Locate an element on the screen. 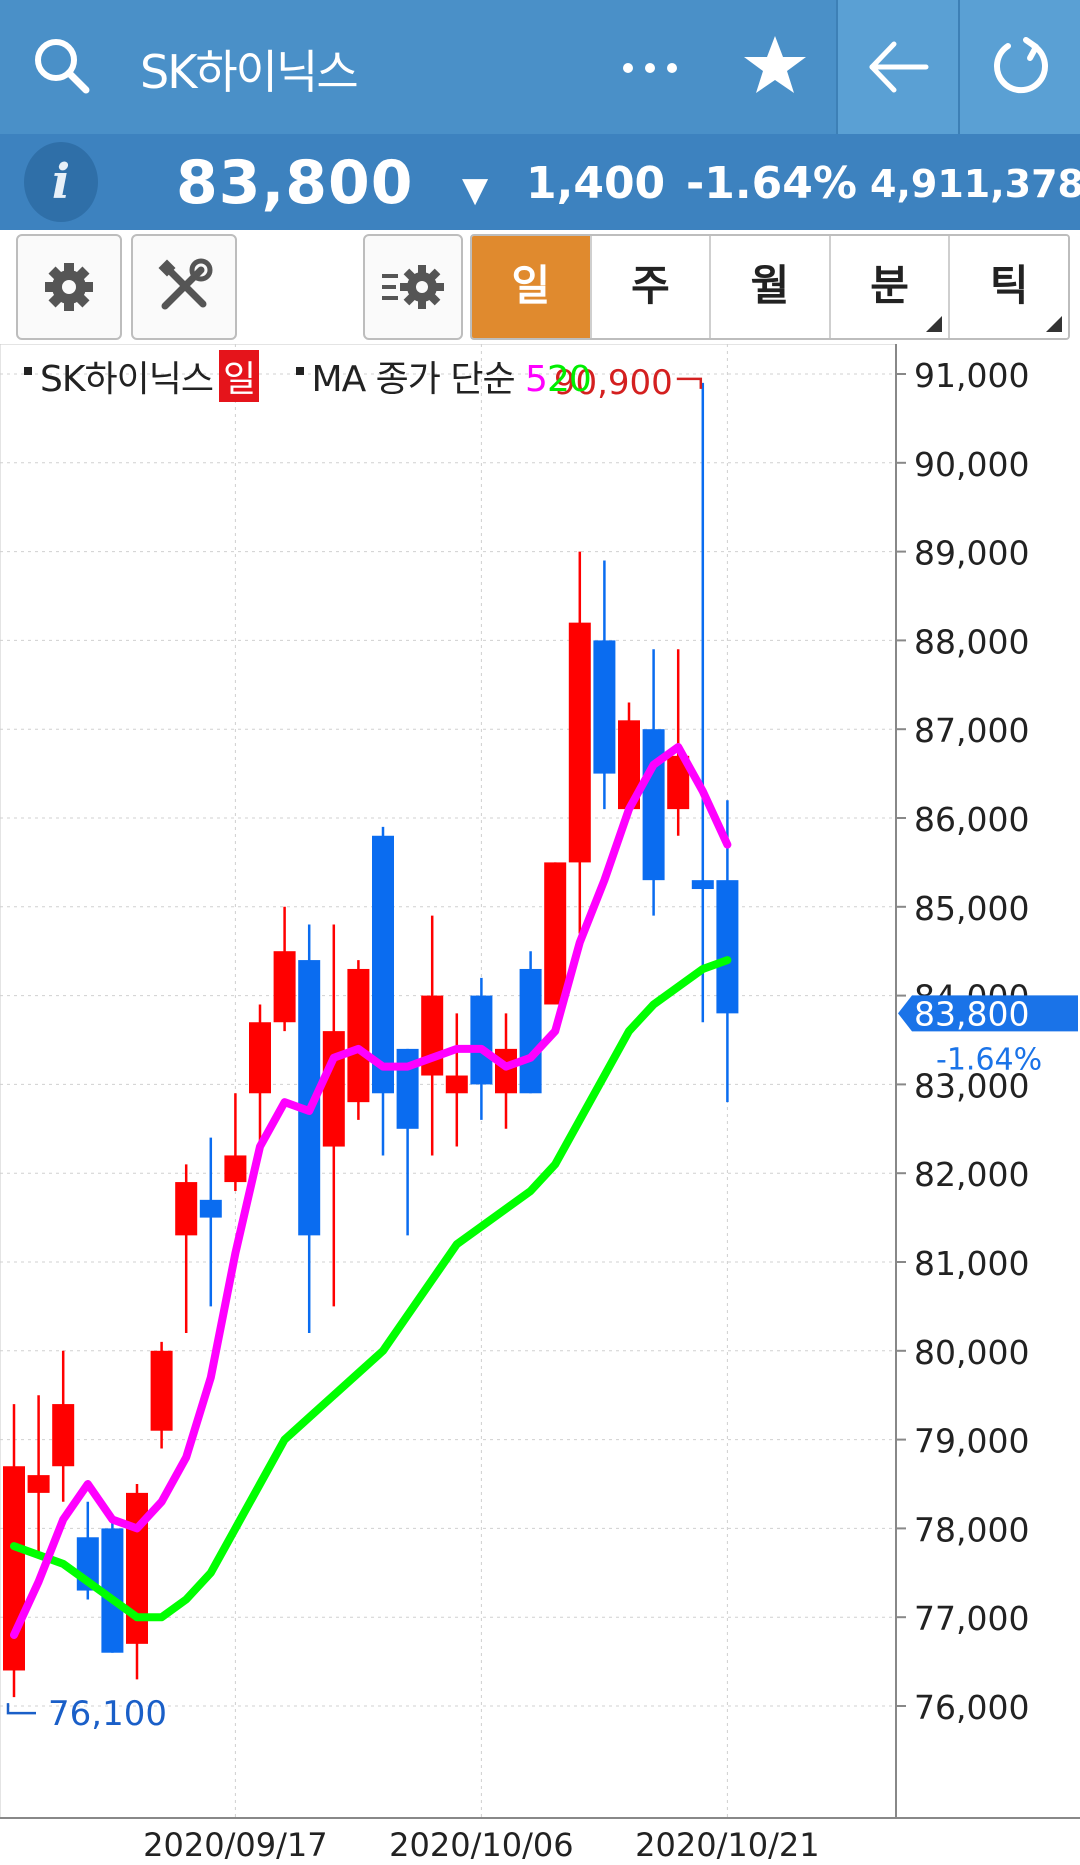 The width and height of the screenshot is (1080, 1865). y-tick-label: 83,000 is located at coordinates (971, 1085).